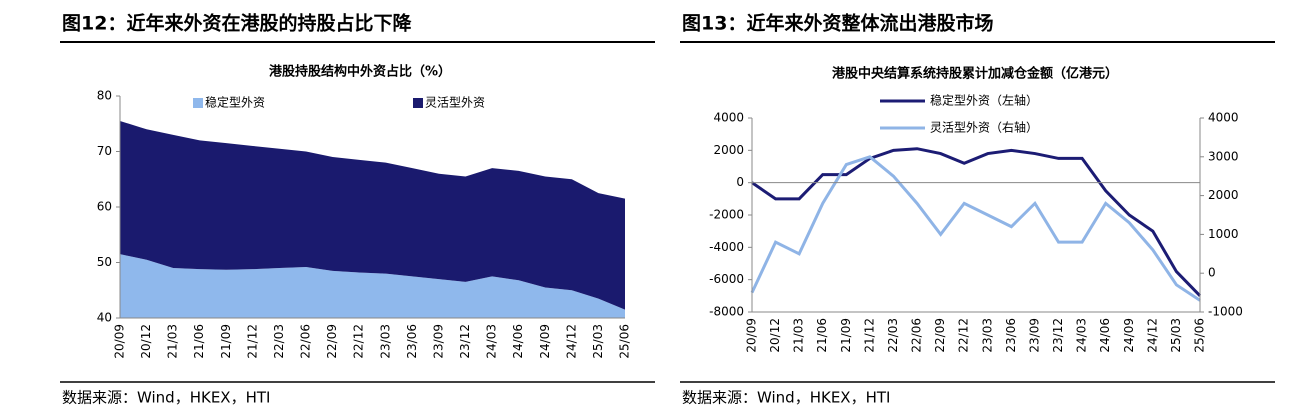 Image resolution: width=1307 pixels, height=420 pixels. What do you see at coordinates (455, 103) in the screenshot?
I see `legend-label: 灵活型外资` at bounding box center [455, 103].